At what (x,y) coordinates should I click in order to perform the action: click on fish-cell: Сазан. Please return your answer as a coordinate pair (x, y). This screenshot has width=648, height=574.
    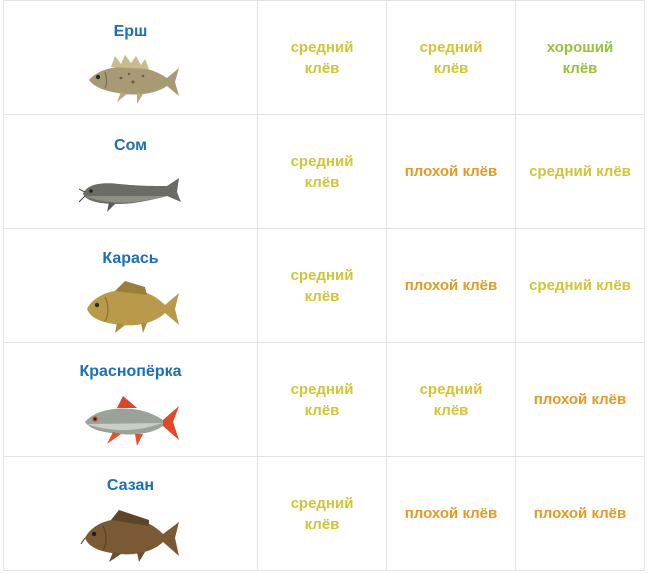
    Looking at the image, I should click on (130, 513).